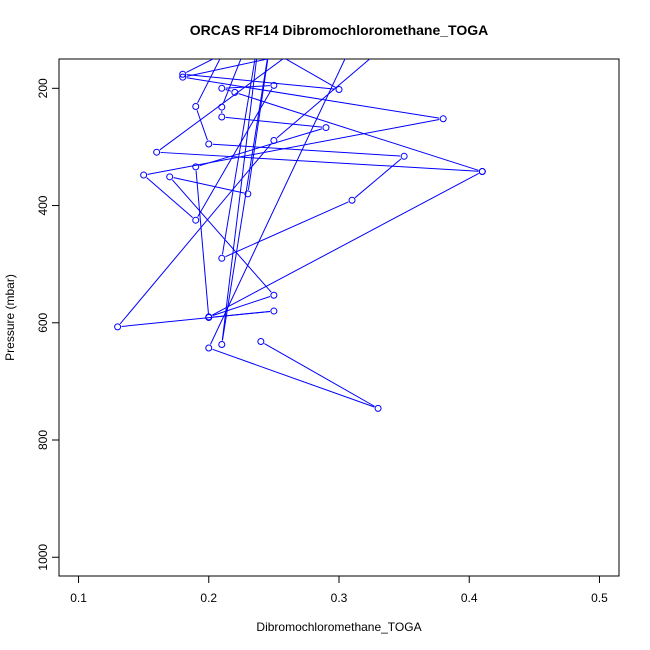 The width and height of the screenshot is (650, 650). Describe the element at coordinates (43, 440) in the screenshot. I see `y-tick-label: 800` at that location.